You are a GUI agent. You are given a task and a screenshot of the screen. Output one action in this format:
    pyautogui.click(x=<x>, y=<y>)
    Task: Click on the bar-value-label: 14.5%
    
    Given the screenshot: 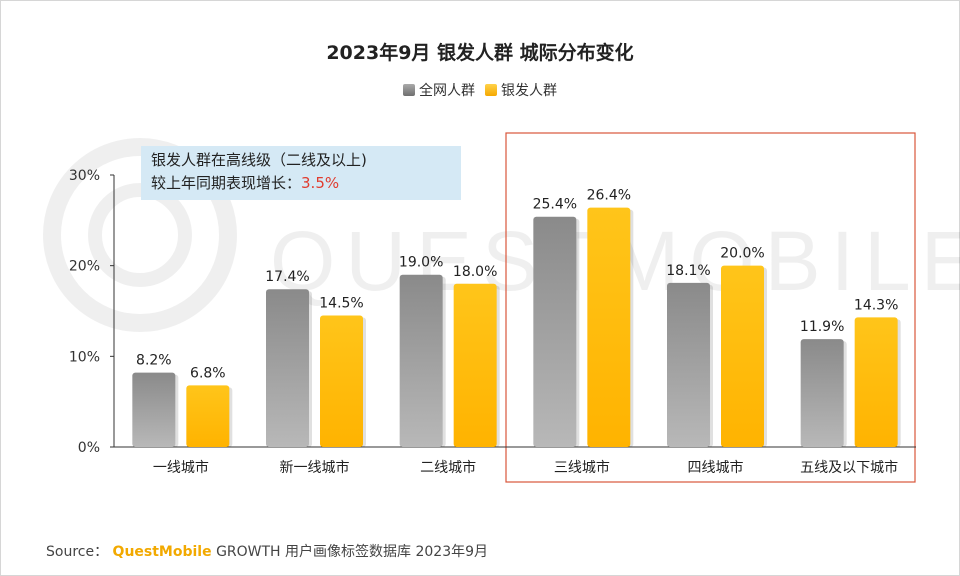 What is the action you would take?
    pyautogui.click(x=341, y=304)
    